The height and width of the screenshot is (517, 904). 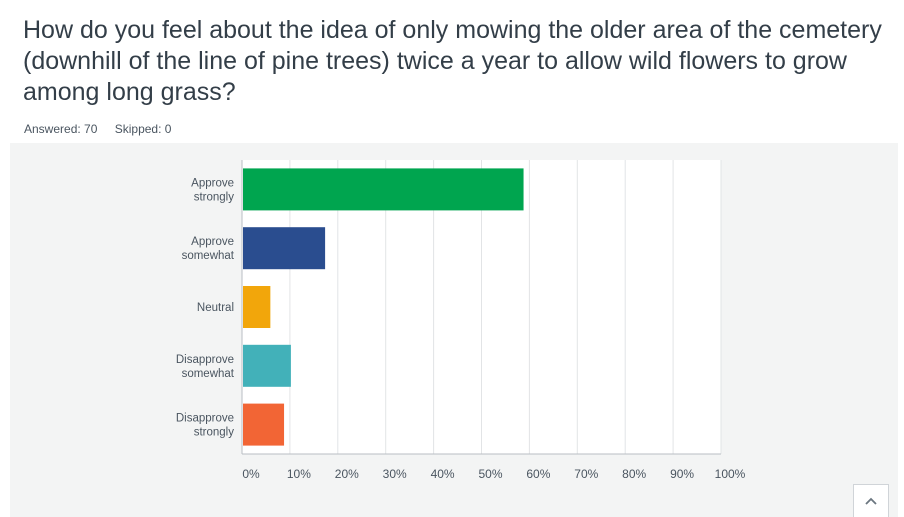 I want to click on scroll-to-top-button, so click(x=871, y=500).